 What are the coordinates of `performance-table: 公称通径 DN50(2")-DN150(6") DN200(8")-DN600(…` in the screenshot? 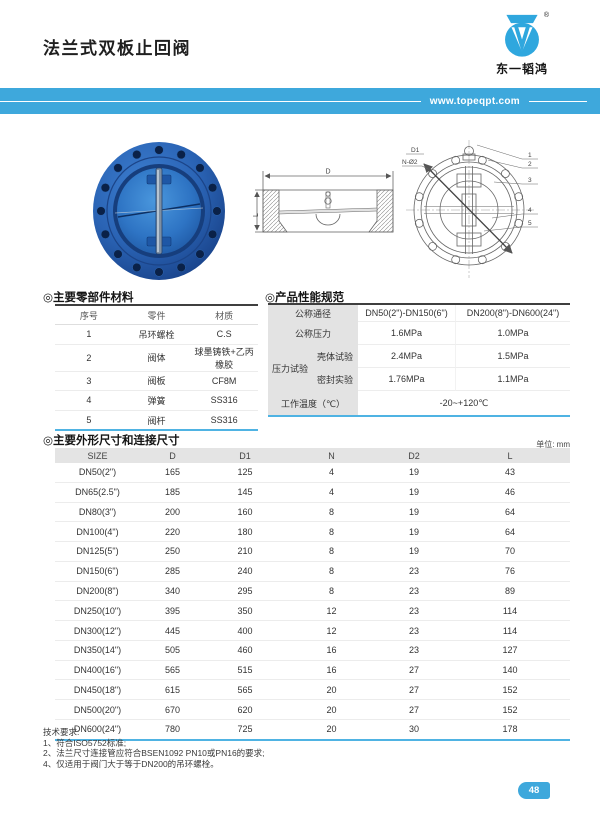 It's located at (419, 360).